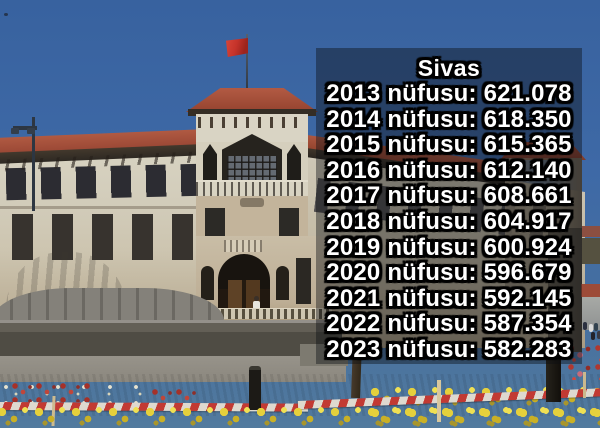  Describe the element at coordinates (104, 207) in the screenshot. I see `building-floor-line` at that location.